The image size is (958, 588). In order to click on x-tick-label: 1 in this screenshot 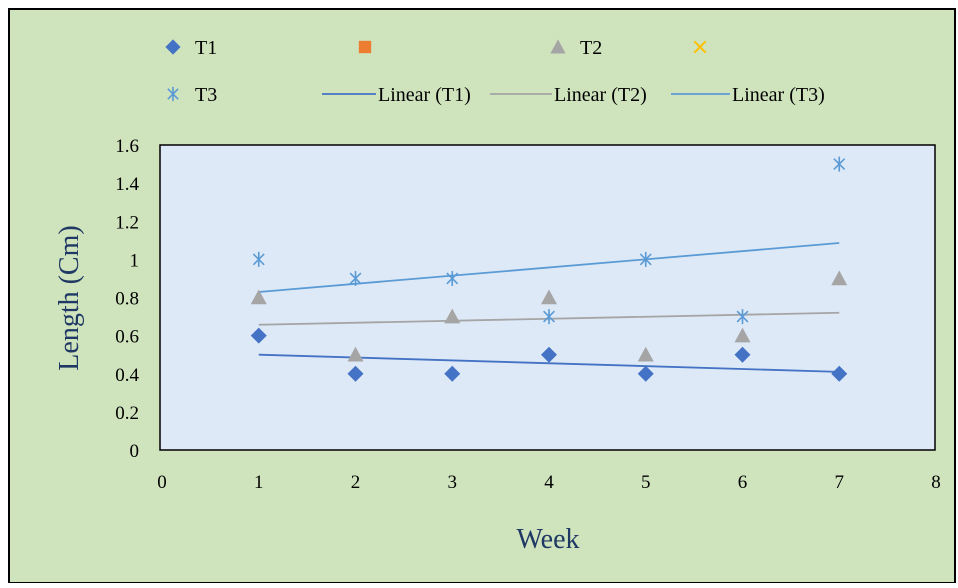, I will do `click(259, 482)`.